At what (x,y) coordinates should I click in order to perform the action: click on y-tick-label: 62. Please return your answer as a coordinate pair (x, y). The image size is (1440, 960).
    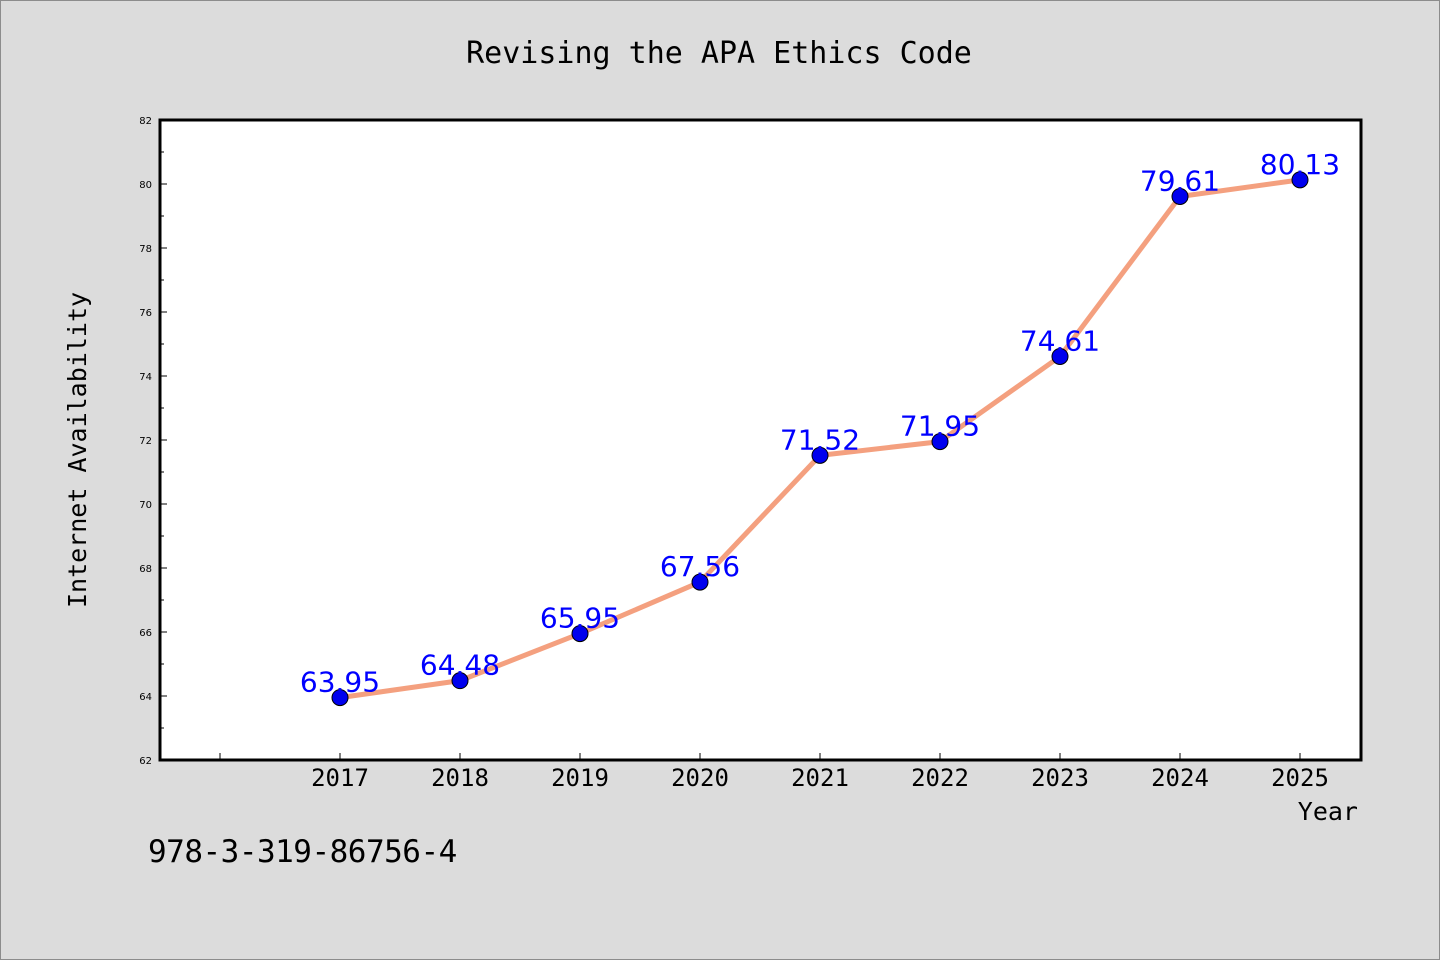
    Looking at the image, I should click on (145, 761).